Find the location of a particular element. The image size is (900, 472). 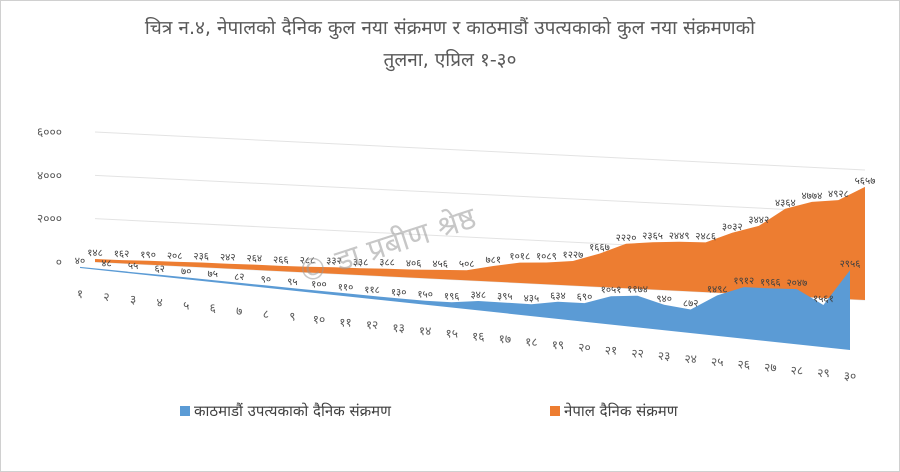

data-label: ६२ is located at coordinates (159, 269).